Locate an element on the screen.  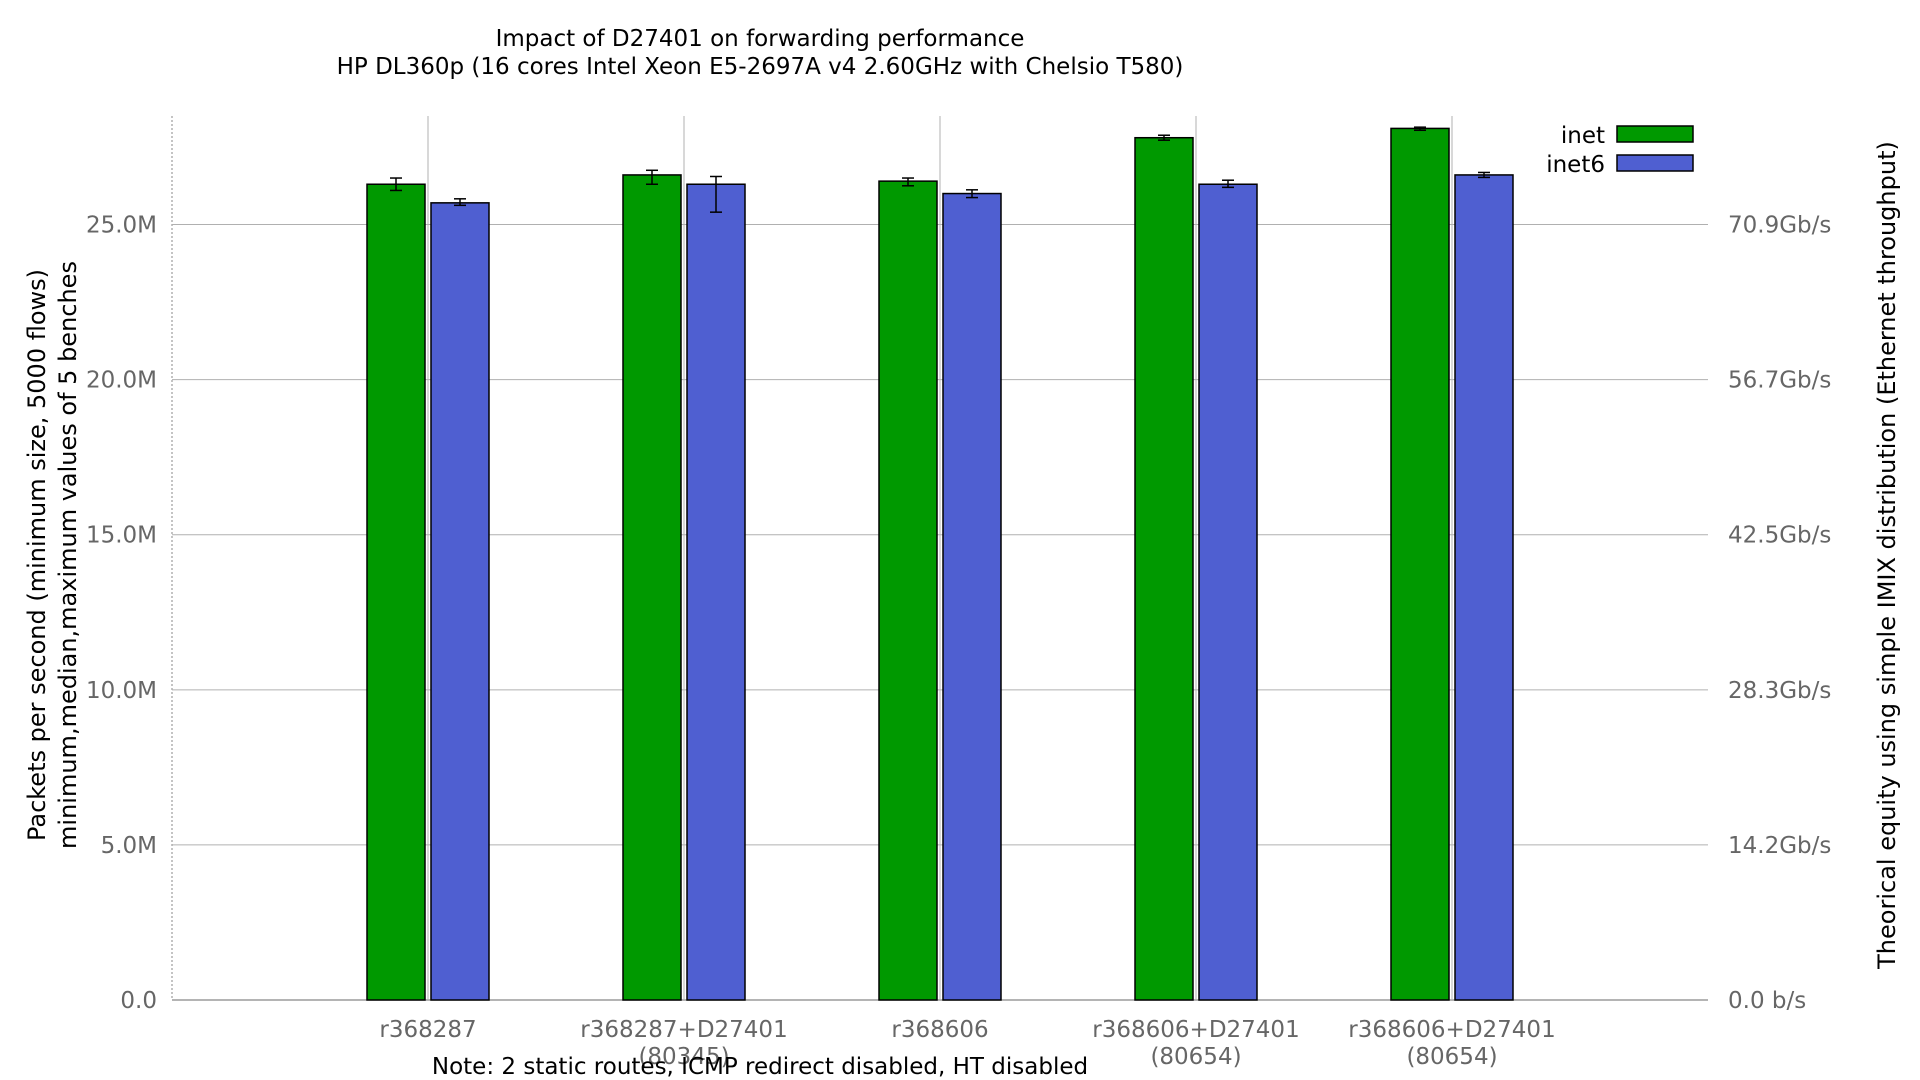
y2-tick-label: 70.9Gb/s is located at coordinates (1779, 226).